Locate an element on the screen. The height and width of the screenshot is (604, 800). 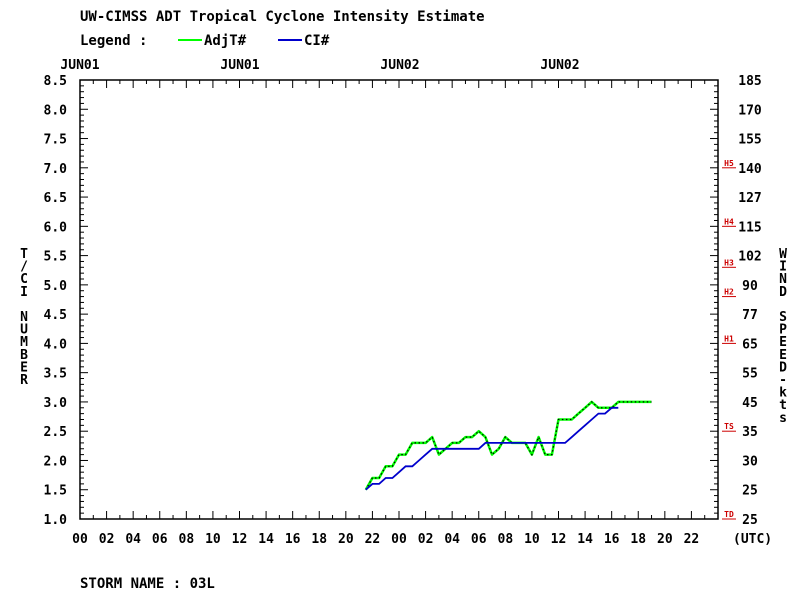
y-tick-label-left: 2.5 is located at coordinates (55, 432).